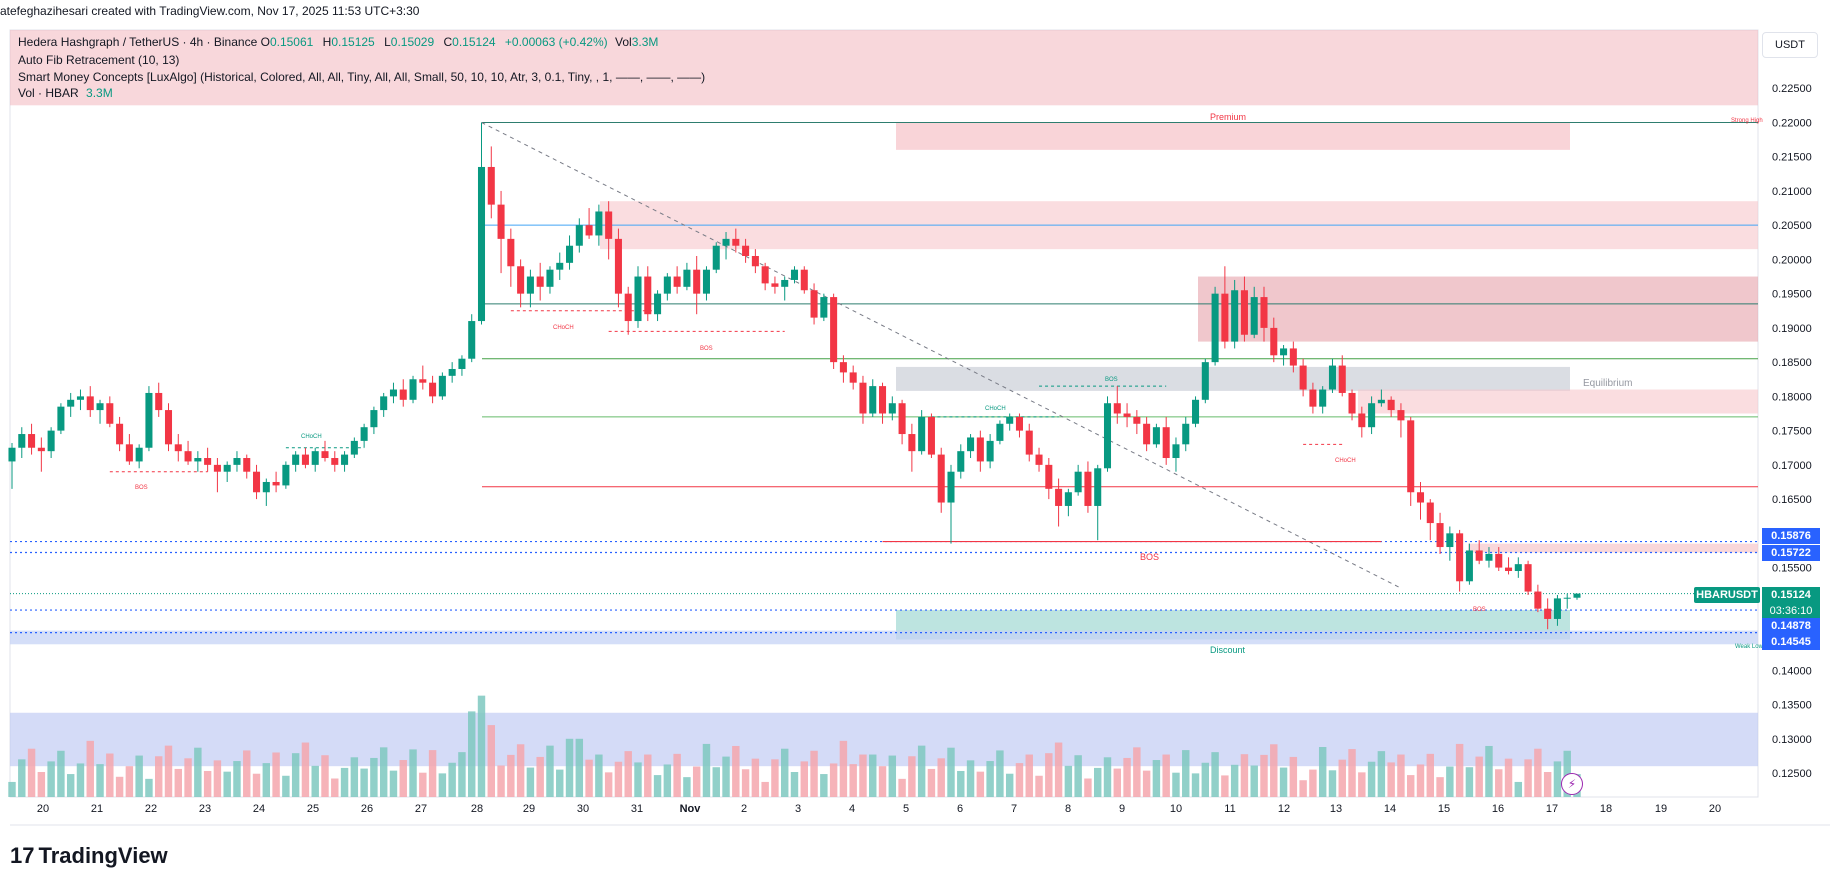 The width and height of the screenshot is (1835, 883). What do you see at coordinates (89, 856) in the screenshot?
I see `tradingview-logo: 17 TradingView` at bounding box center [89, 856].